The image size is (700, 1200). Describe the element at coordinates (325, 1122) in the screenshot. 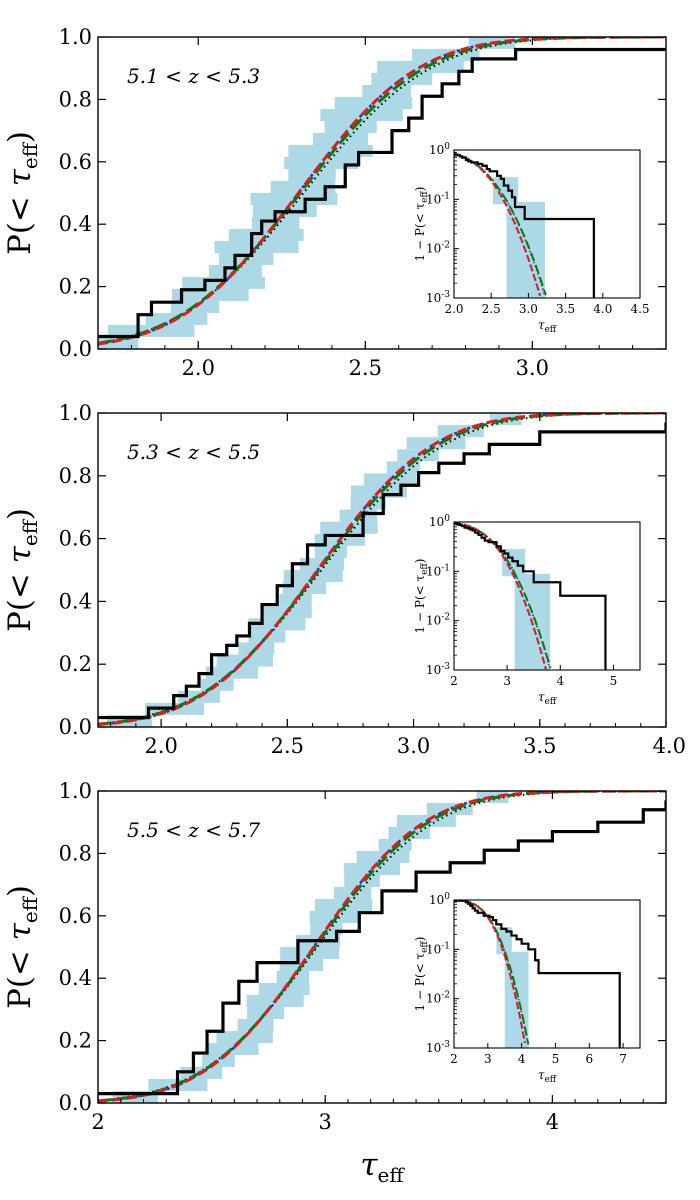

I see `x-tick-label: 3` at that location.